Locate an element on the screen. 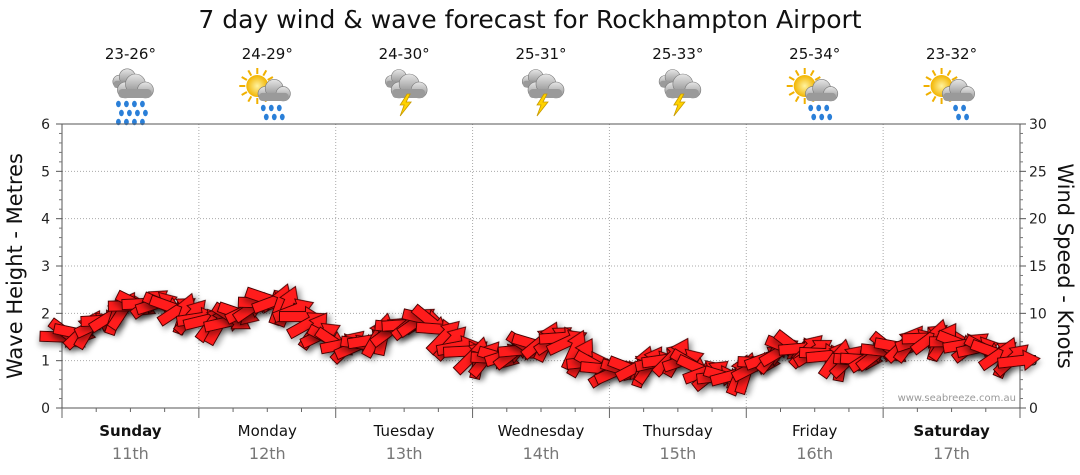 The image size is (1080, 475). left-tick-label: 2 is located at coordinates (45, 314).